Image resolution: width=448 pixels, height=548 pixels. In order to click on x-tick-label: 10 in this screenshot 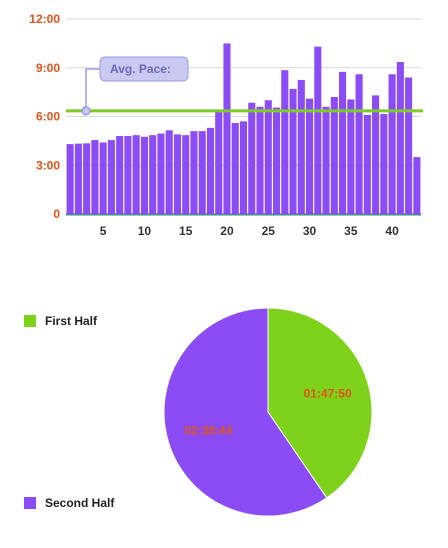, I will do `click(145, 231)`.